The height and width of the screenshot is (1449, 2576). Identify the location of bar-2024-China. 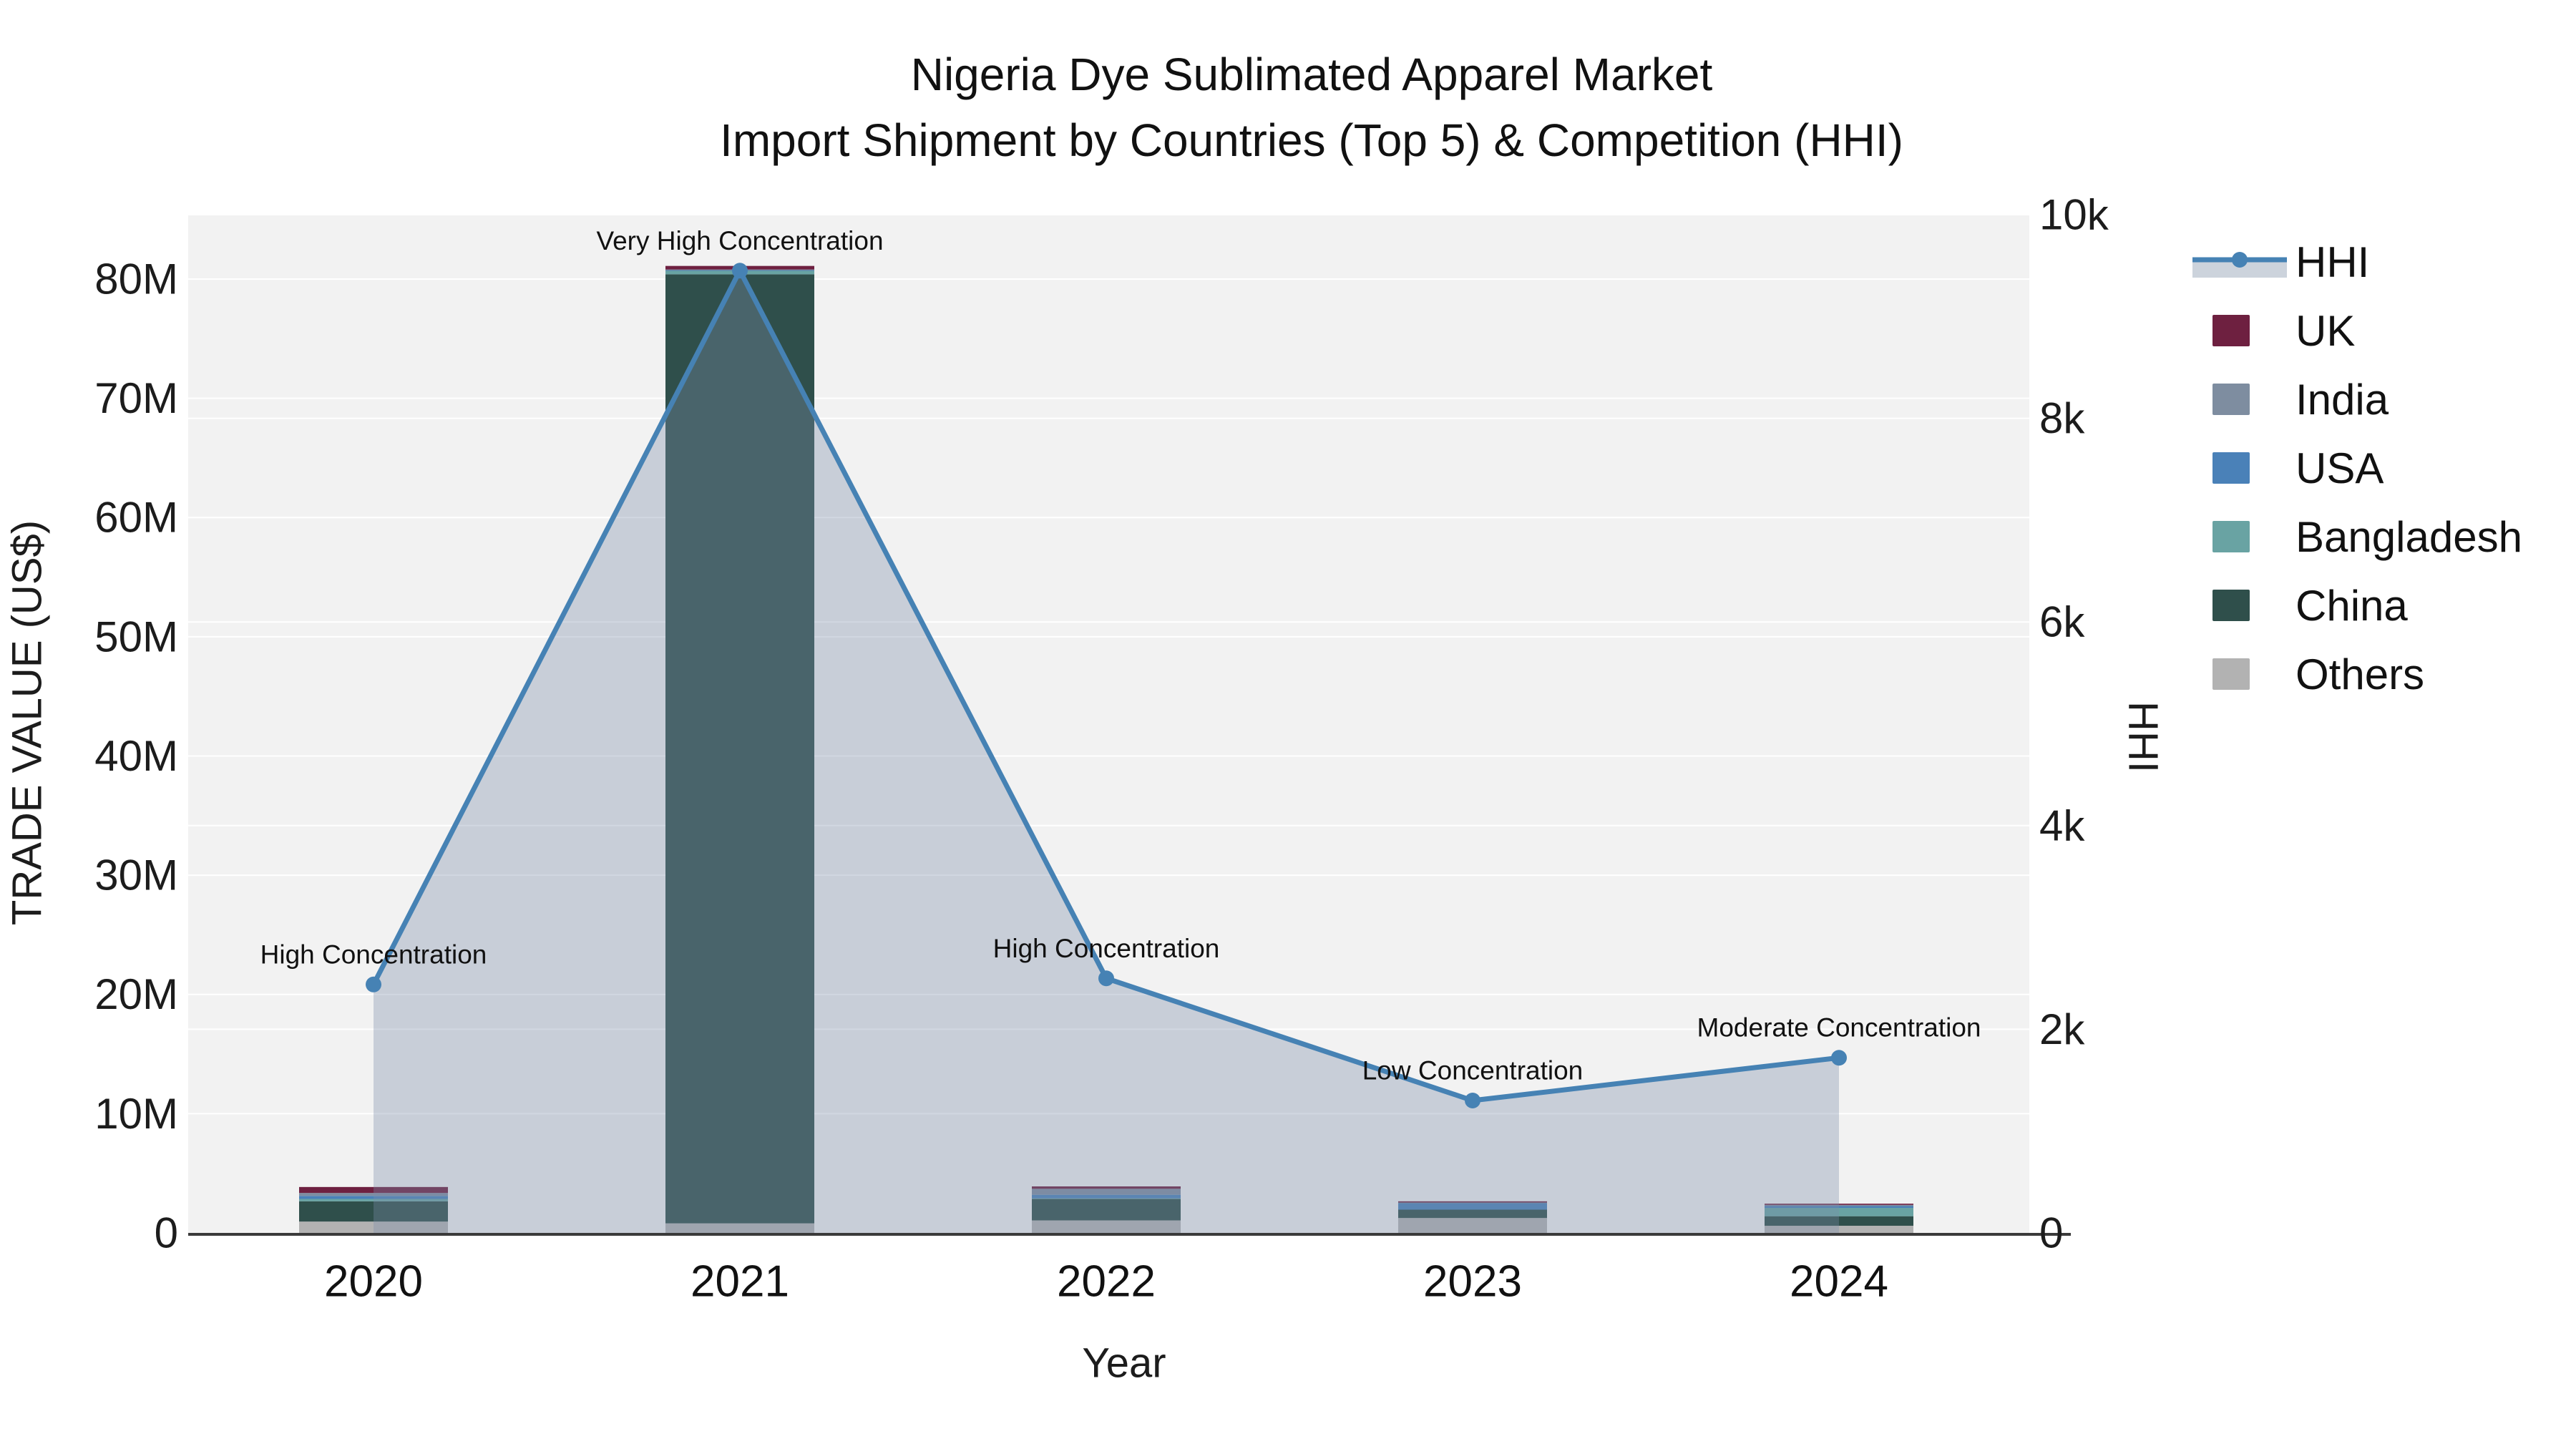
(1839, 1221).